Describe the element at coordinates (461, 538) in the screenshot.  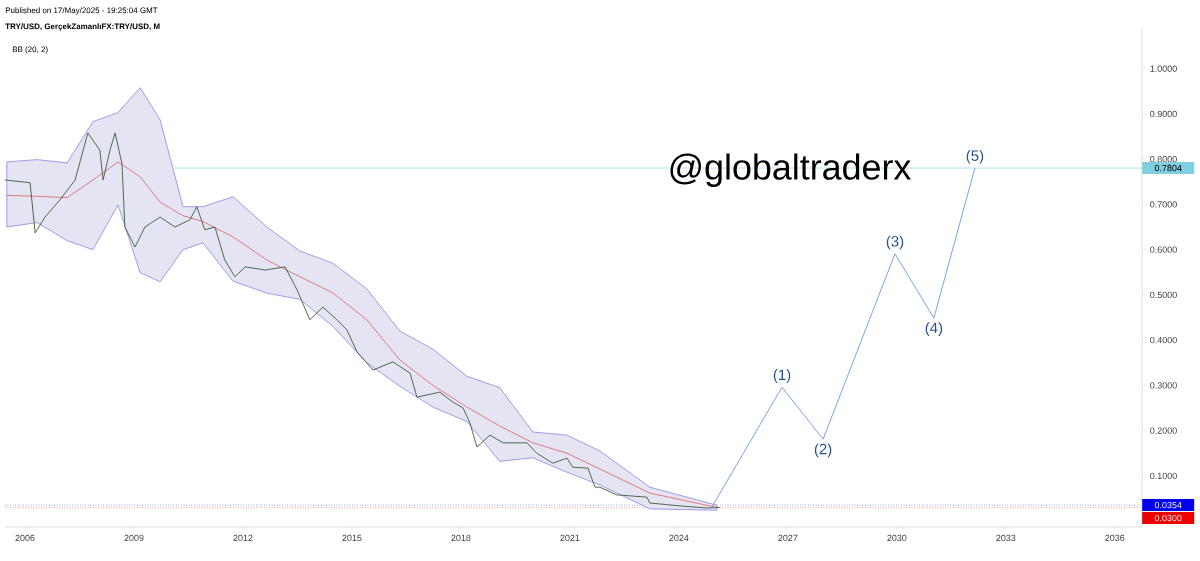
I see `x-tick-label: 2018` at that location.